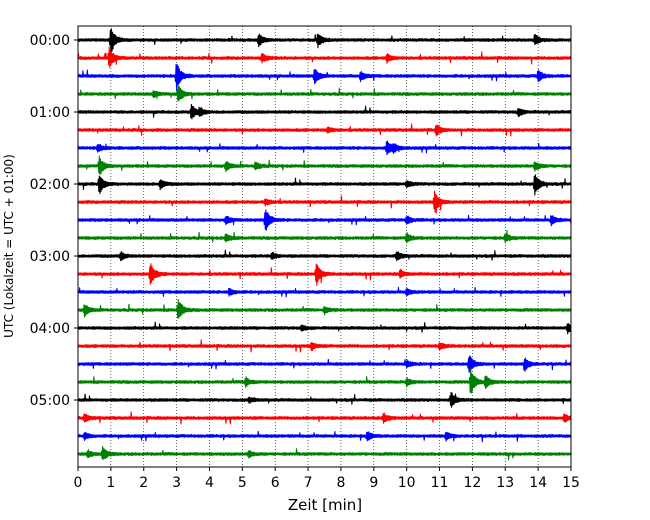 This screenshot has height=520, width=650. I want to click on y-tick-label: 05:00, so click(50, 401).